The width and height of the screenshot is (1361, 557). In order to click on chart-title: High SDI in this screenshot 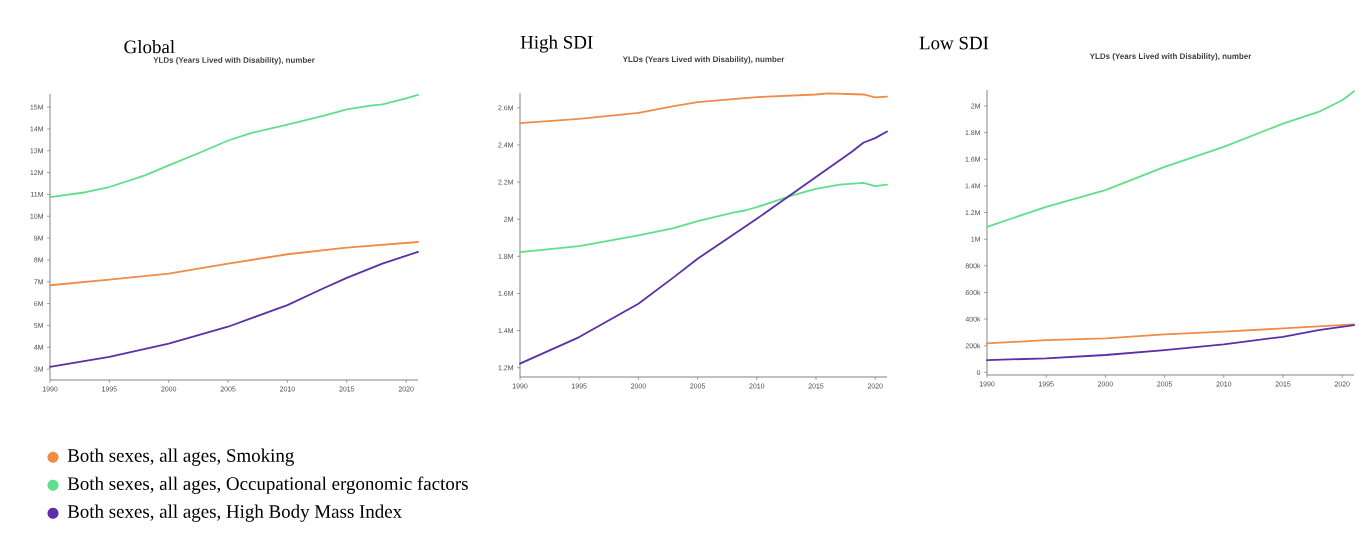, I will do `click(556, 44)`.